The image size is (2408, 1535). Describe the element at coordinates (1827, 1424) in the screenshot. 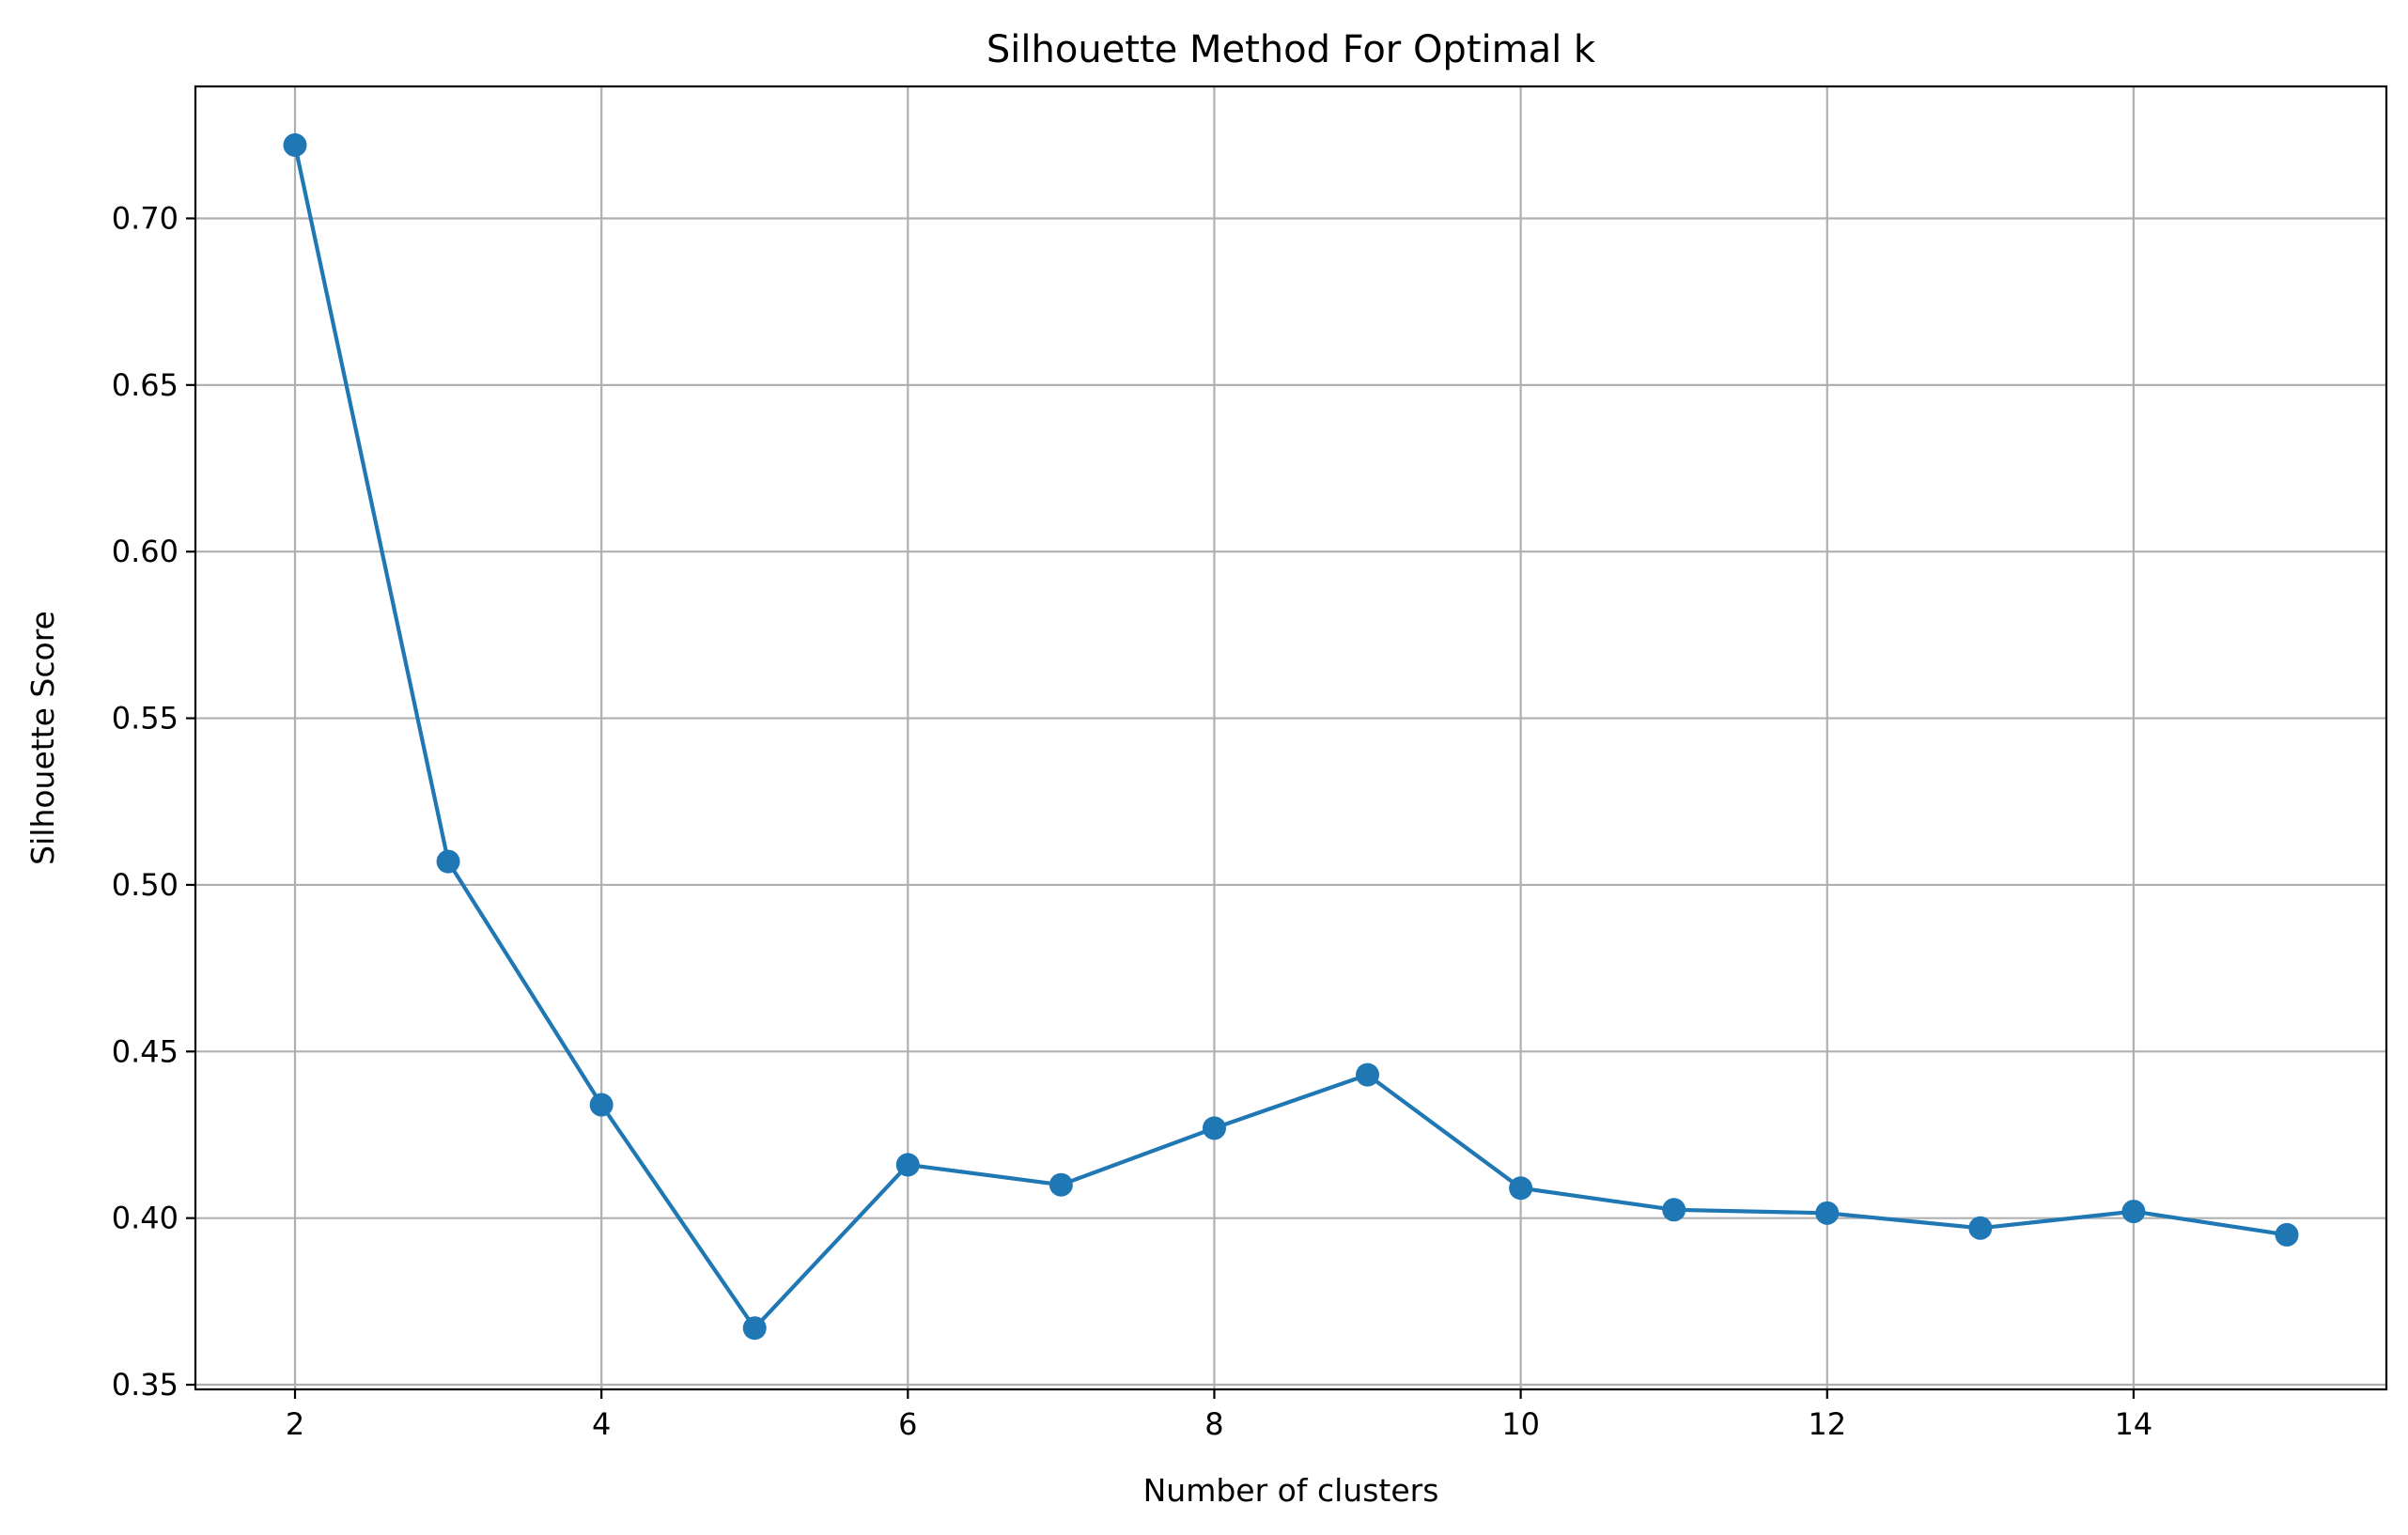

I see `x-tick-label: 12` at that location.